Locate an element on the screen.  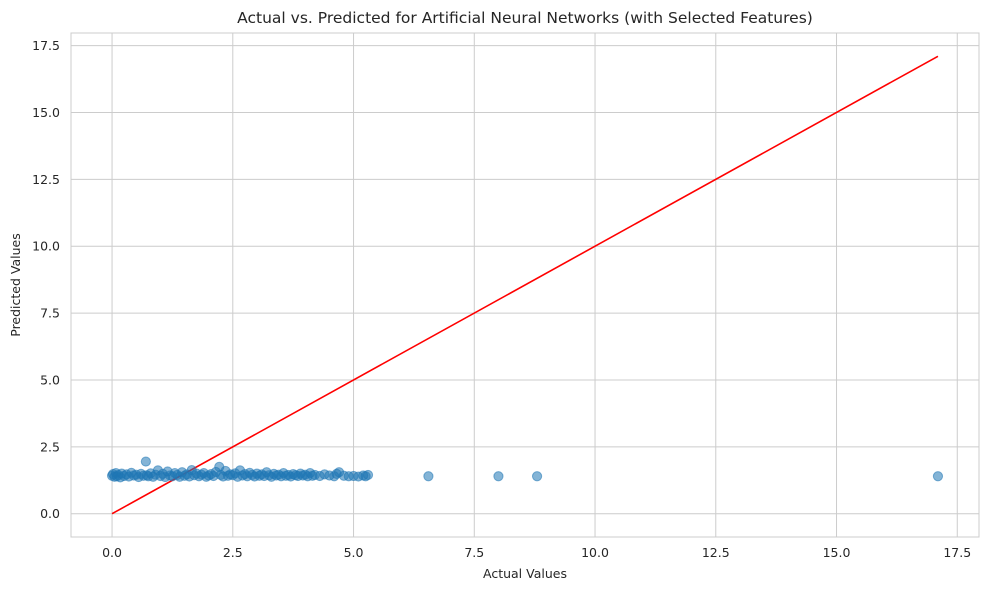
x-tick-label: 10.0 is located at coordinates (595, 552).